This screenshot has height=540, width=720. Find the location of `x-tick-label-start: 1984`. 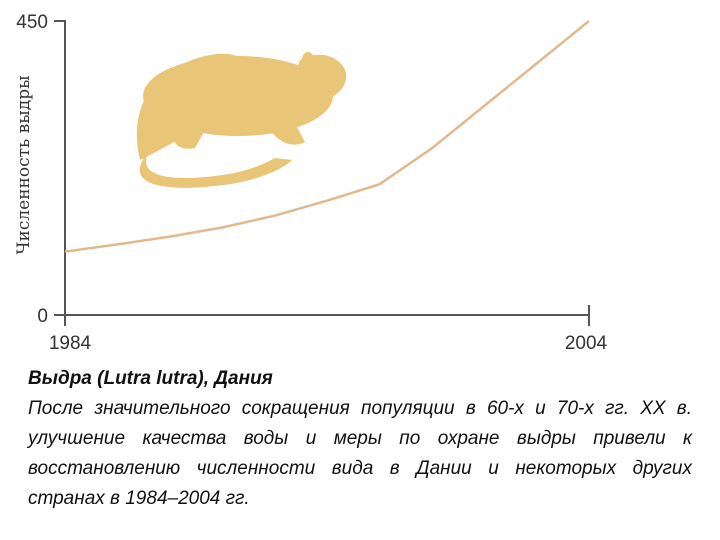

x-tick-label-start: 1984 is located at coordinates (70, 343).